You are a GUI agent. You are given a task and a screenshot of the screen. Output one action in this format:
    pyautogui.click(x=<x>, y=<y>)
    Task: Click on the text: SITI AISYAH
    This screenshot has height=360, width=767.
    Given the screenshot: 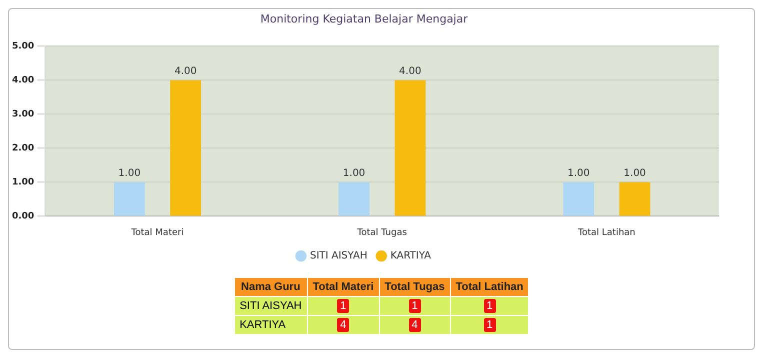 What is the action you would take?
    pyautogui.click(x=271, y=306)
    